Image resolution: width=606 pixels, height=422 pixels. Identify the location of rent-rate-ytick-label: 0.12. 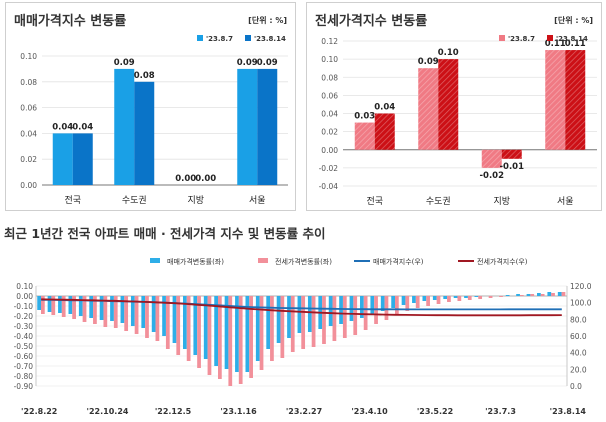
(329, 41).